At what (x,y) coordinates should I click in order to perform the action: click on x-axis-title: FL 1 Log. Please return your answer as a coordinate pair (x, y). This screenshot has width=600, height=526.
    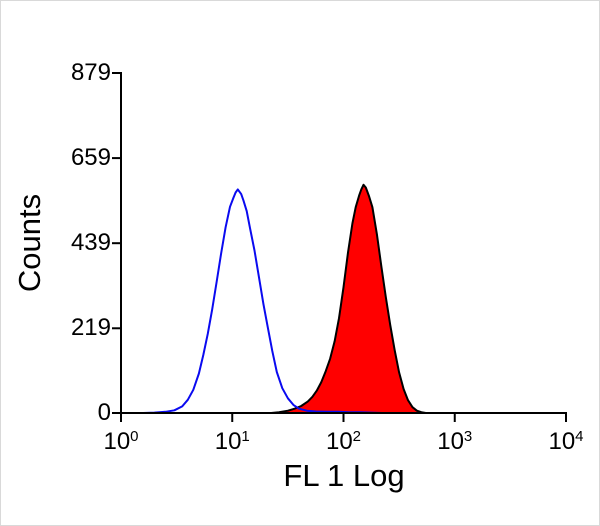
    Looking at the image, I should click on (344, 475).